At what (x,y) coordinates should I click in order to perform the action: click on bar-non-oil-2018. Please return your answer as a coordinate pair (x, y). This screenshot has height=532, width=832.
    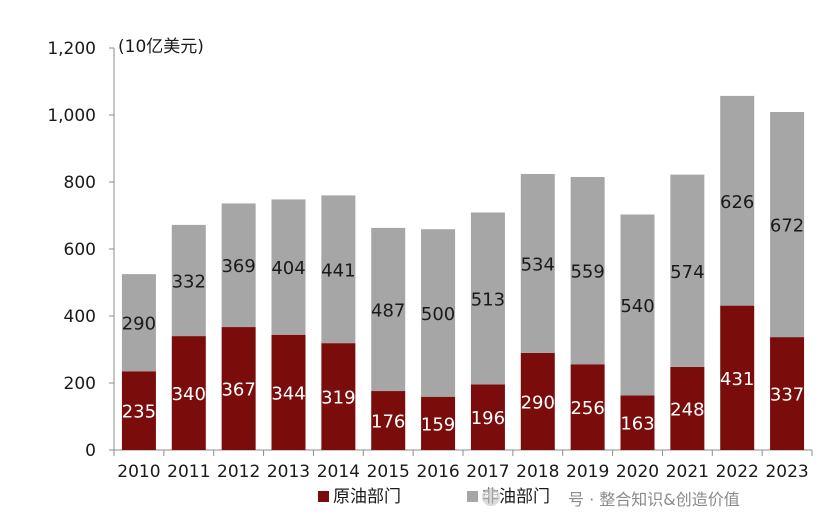
    Looking at the image, I should click on (537, 263).